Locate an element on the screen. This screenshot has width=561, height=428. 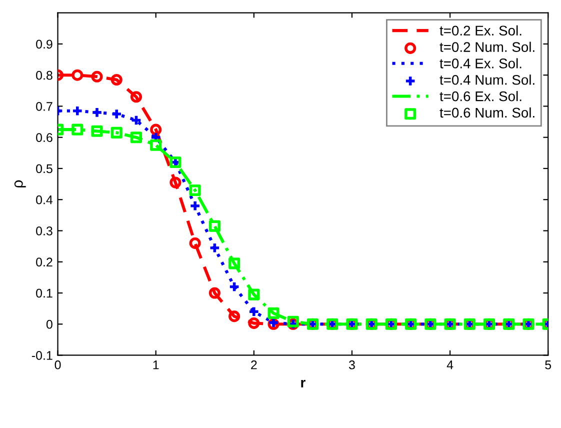
legend-label: t=0.6 Num. Sol. is located at coordinates (487, 112).